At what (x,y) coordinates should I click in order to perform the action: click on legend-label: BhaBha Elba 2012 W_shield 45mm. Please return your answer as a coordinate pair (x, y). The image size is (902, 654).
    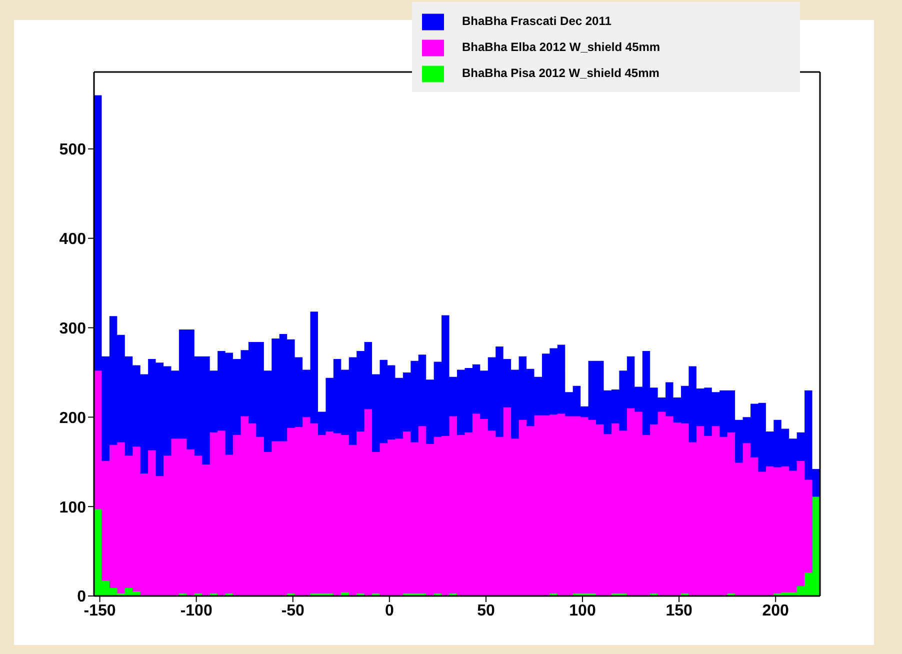
    Looking at the image, I should click on (561, 47).